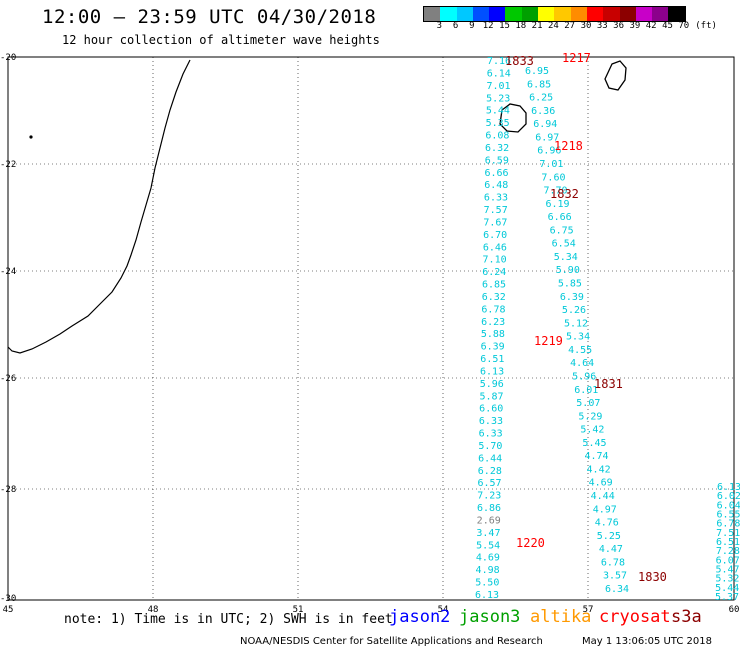 The width and height of the screenshot is (740, 650). Describe the element at coordinates (728, 496) in the screenshot. I see `wave-height-value: 6.02` at that location.